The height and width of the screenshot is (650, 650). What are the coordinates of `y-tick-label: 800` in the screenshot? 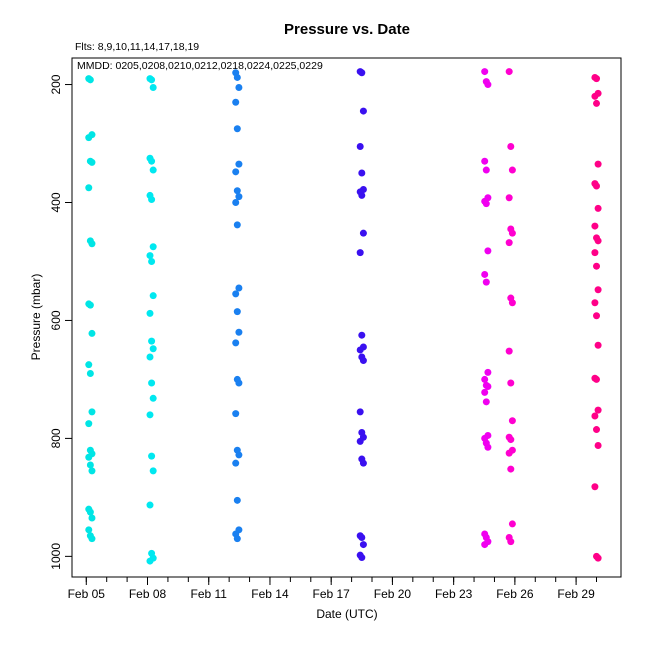 It's located at (56, 438).